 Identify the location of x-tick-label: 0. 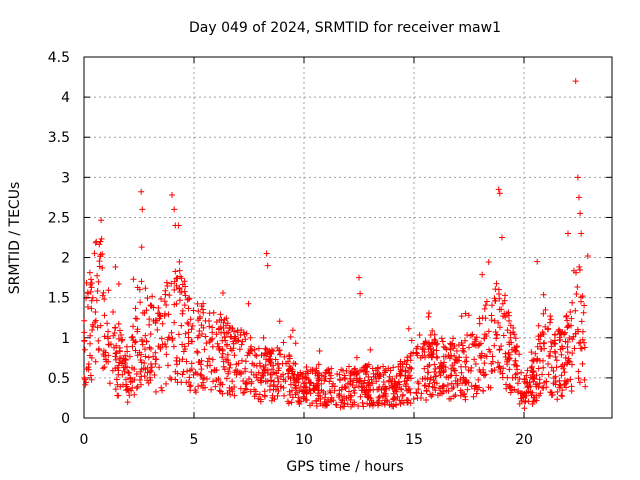
(84, 440).